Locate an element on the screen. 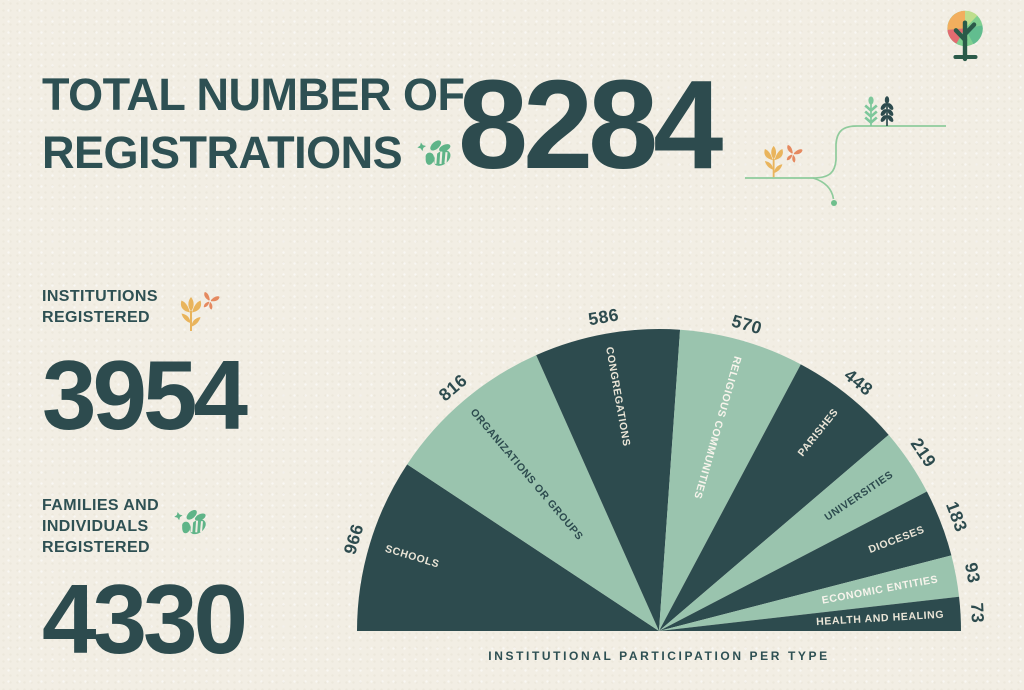 The width and height of the screenshot is (1024, 690). segment-value-7: 93 is located at coordinates (972, 573).